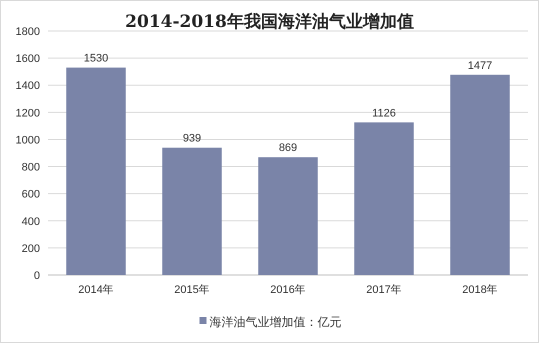  I want to click on y-tick-label: 1800, so click(28, 32).